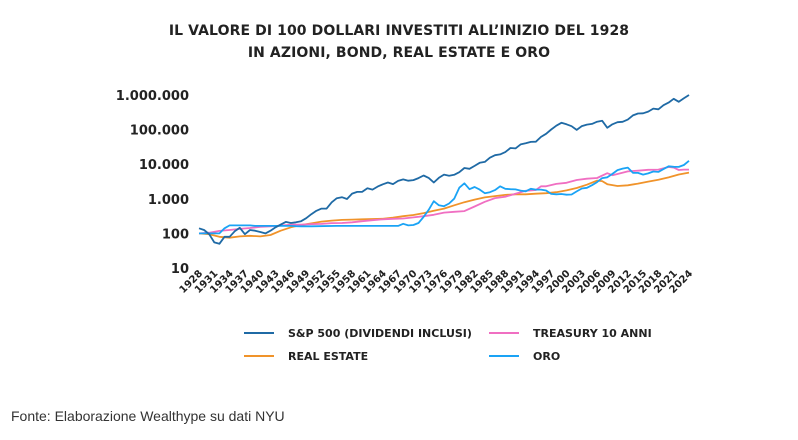 The width and height of the screenshot is (798, 440). Describe the element at coordinates (152, 96) in the screenshot. I see `y-tick-label: 1.000.000` at that location.